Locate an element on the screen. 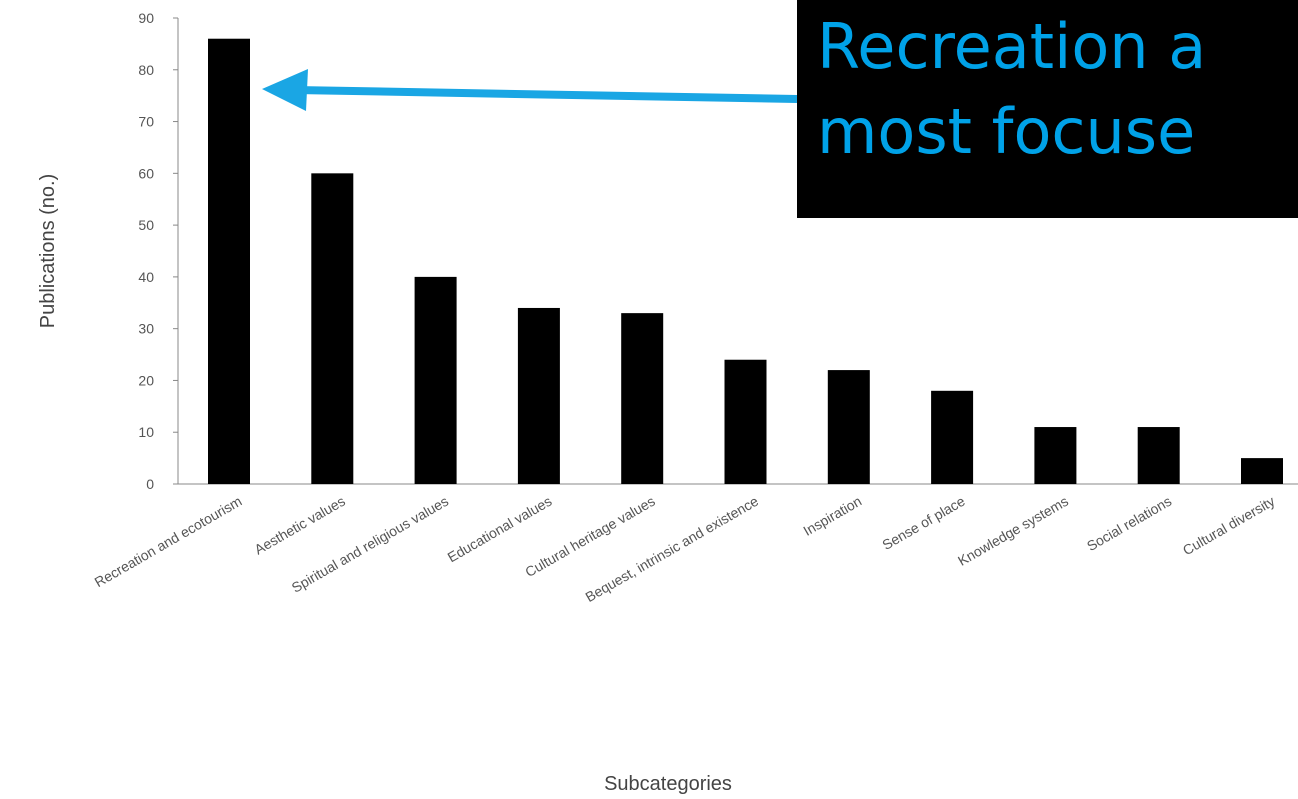 The image size is (1298, 799). x-tick-label: Recreation and ecotourism is located at coordinates (168, 542).